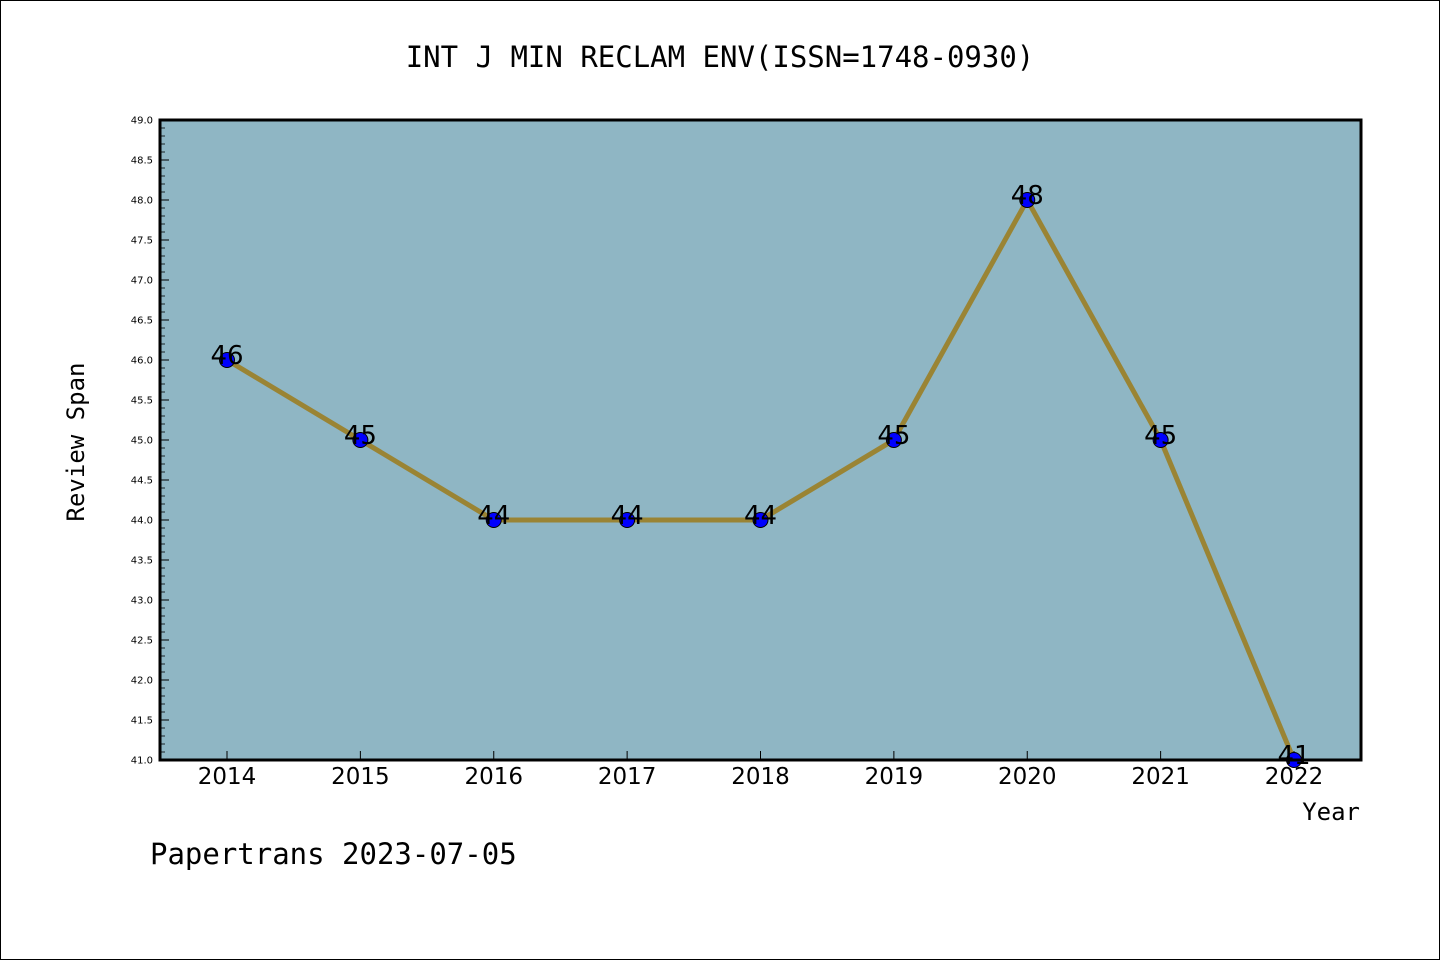  What do you see at coordinates (142, 121) in the screenshot?
I see `y-tick-label: 49.0` at bounding box center [142, 121].